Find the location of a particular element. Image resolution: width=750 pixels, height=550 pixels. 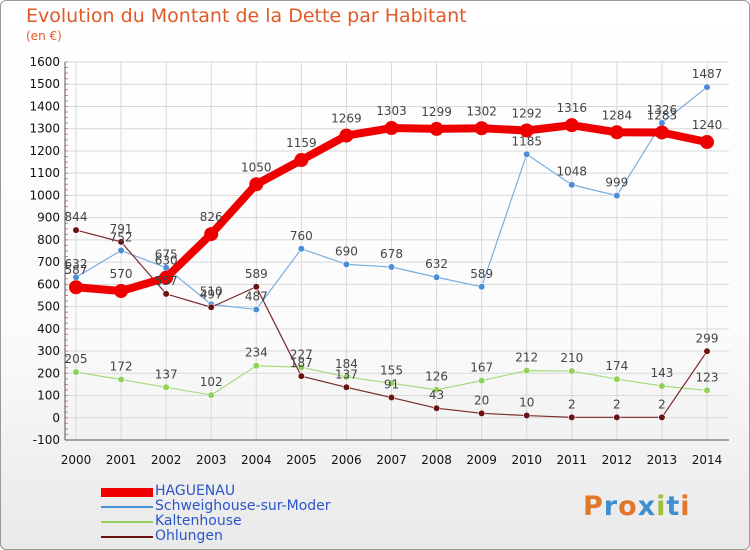

legend-label: Schweighouse-sur-Moder is located at coordinates (243, 506).